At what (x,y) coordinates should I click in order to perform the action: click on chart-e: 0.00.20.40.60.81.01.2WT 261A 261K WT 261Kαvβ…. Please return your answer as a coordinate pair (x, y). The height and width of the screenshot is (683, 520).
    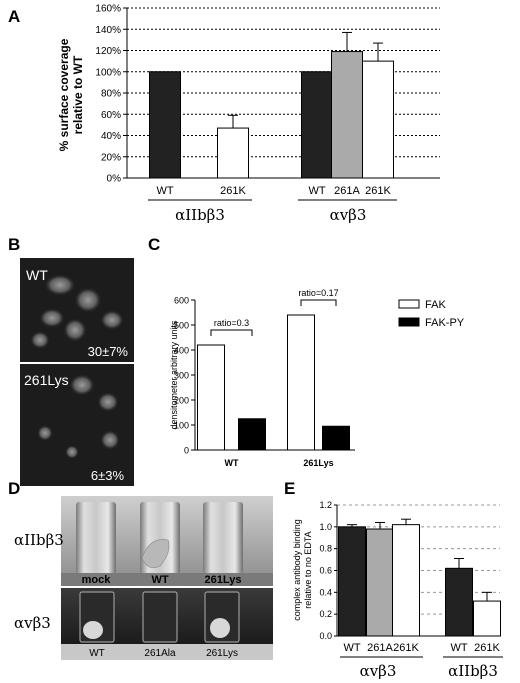
    Looking at the image, I should click on (397, 590).